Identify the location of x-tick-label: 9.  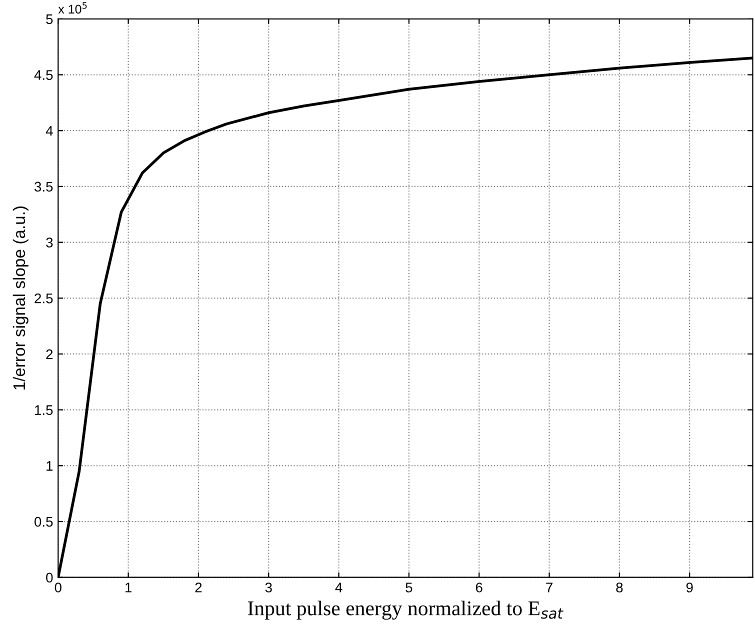
(689, 587).